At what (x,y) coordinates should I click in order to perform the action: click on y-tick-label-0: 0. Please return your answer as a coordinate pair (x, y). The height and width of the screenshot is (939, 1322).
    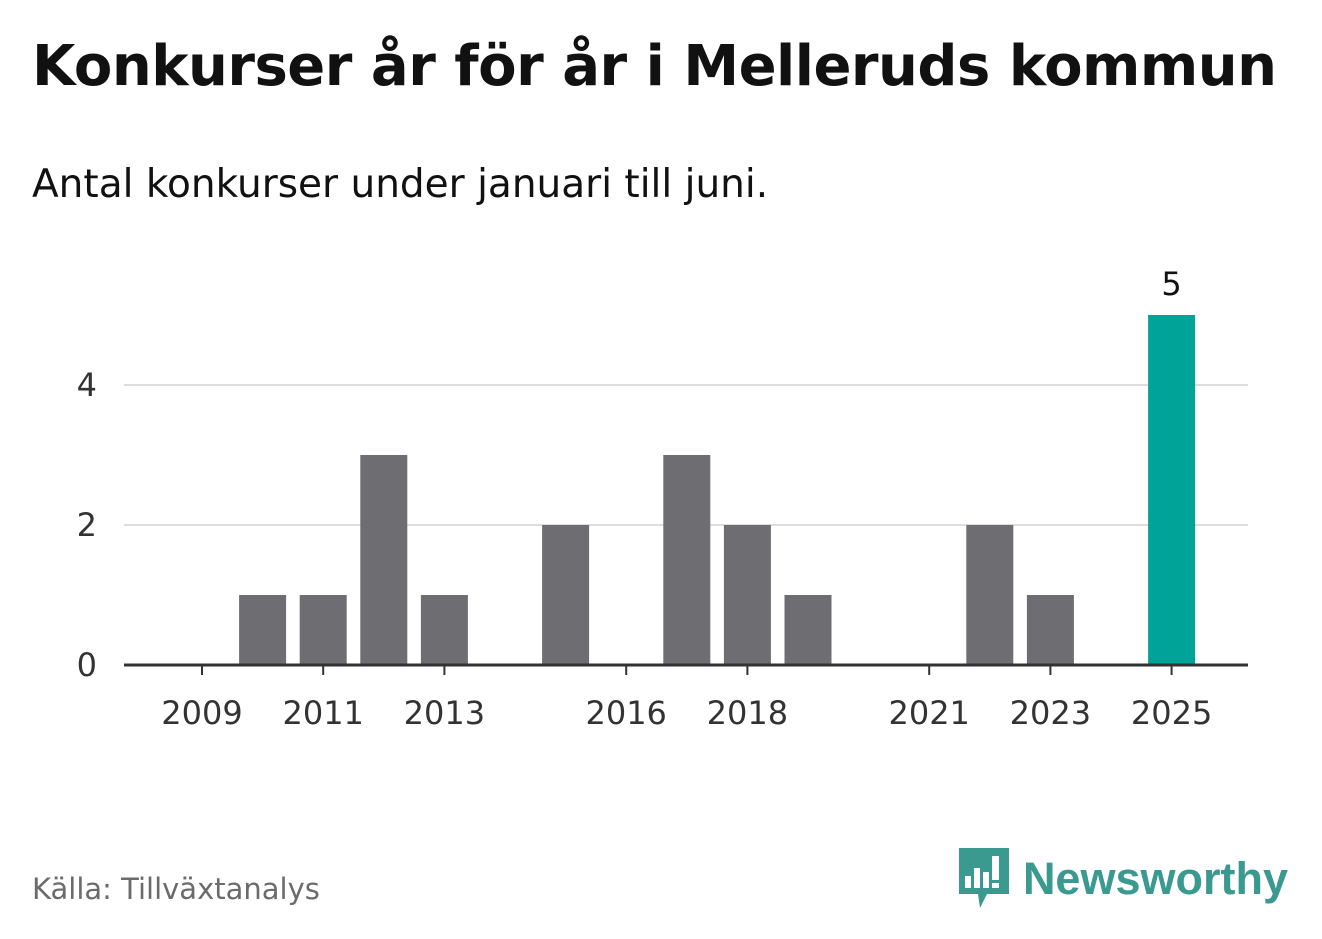
    Looking at the image, I should click on (87, 665).